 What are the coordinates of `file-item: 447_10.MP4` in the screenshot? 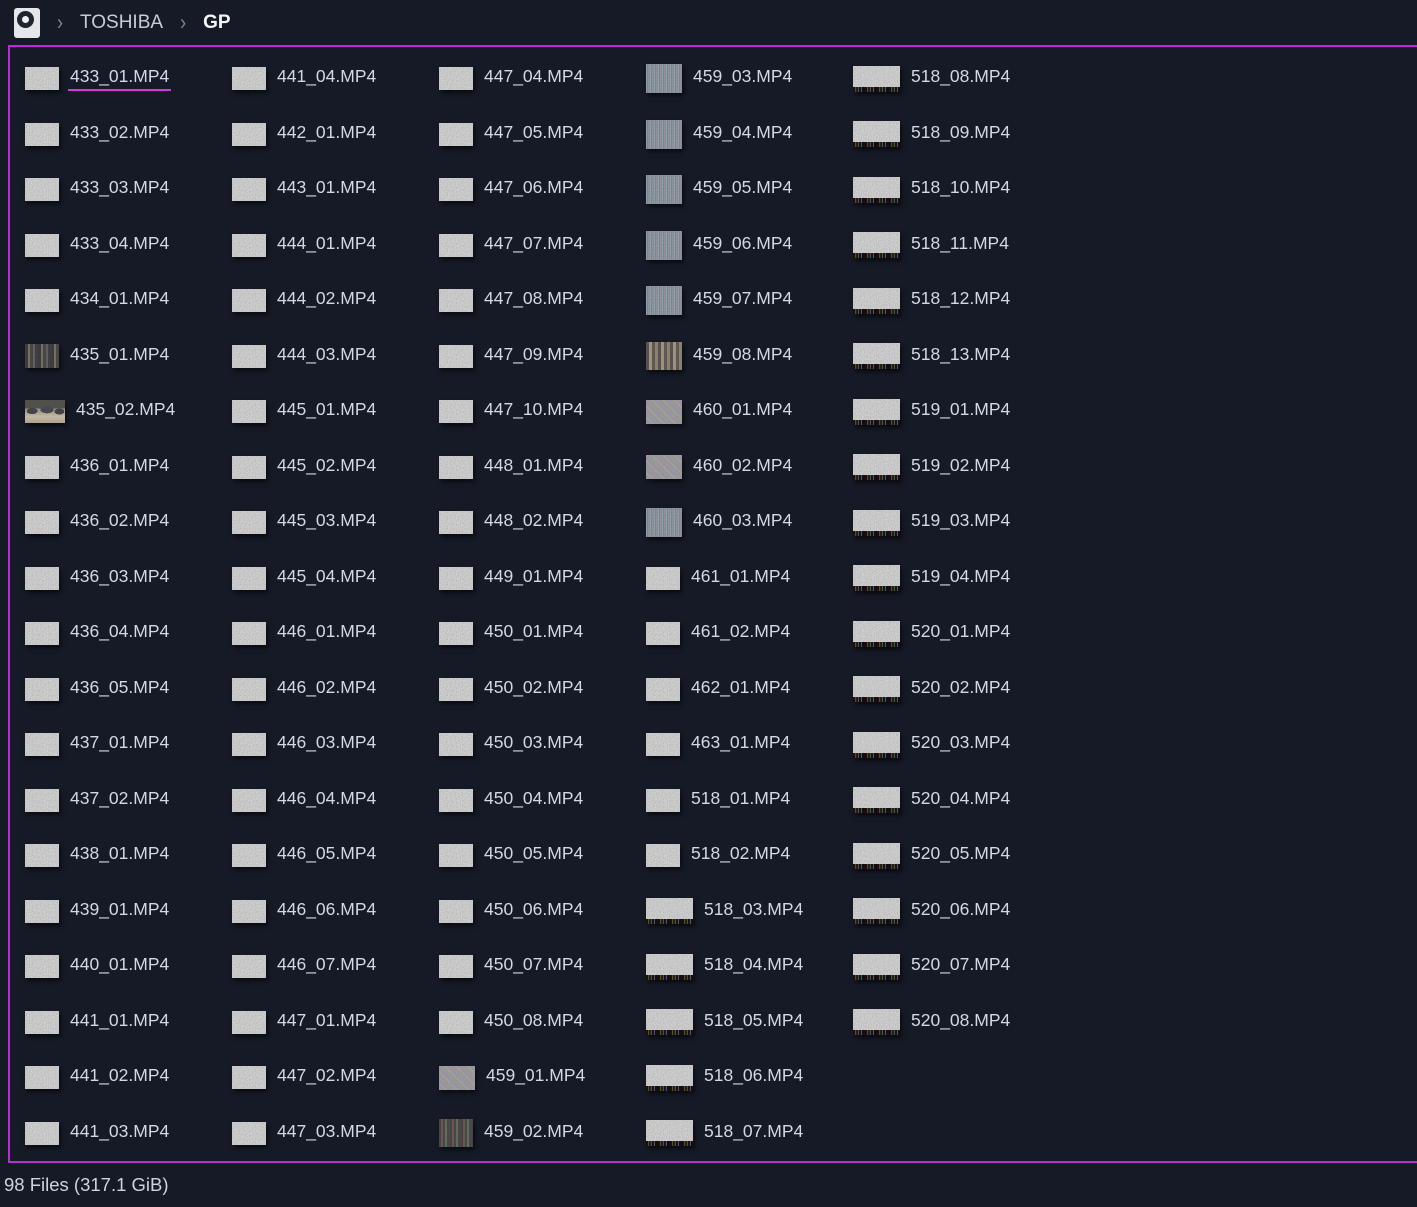 It's located at (542, 412).